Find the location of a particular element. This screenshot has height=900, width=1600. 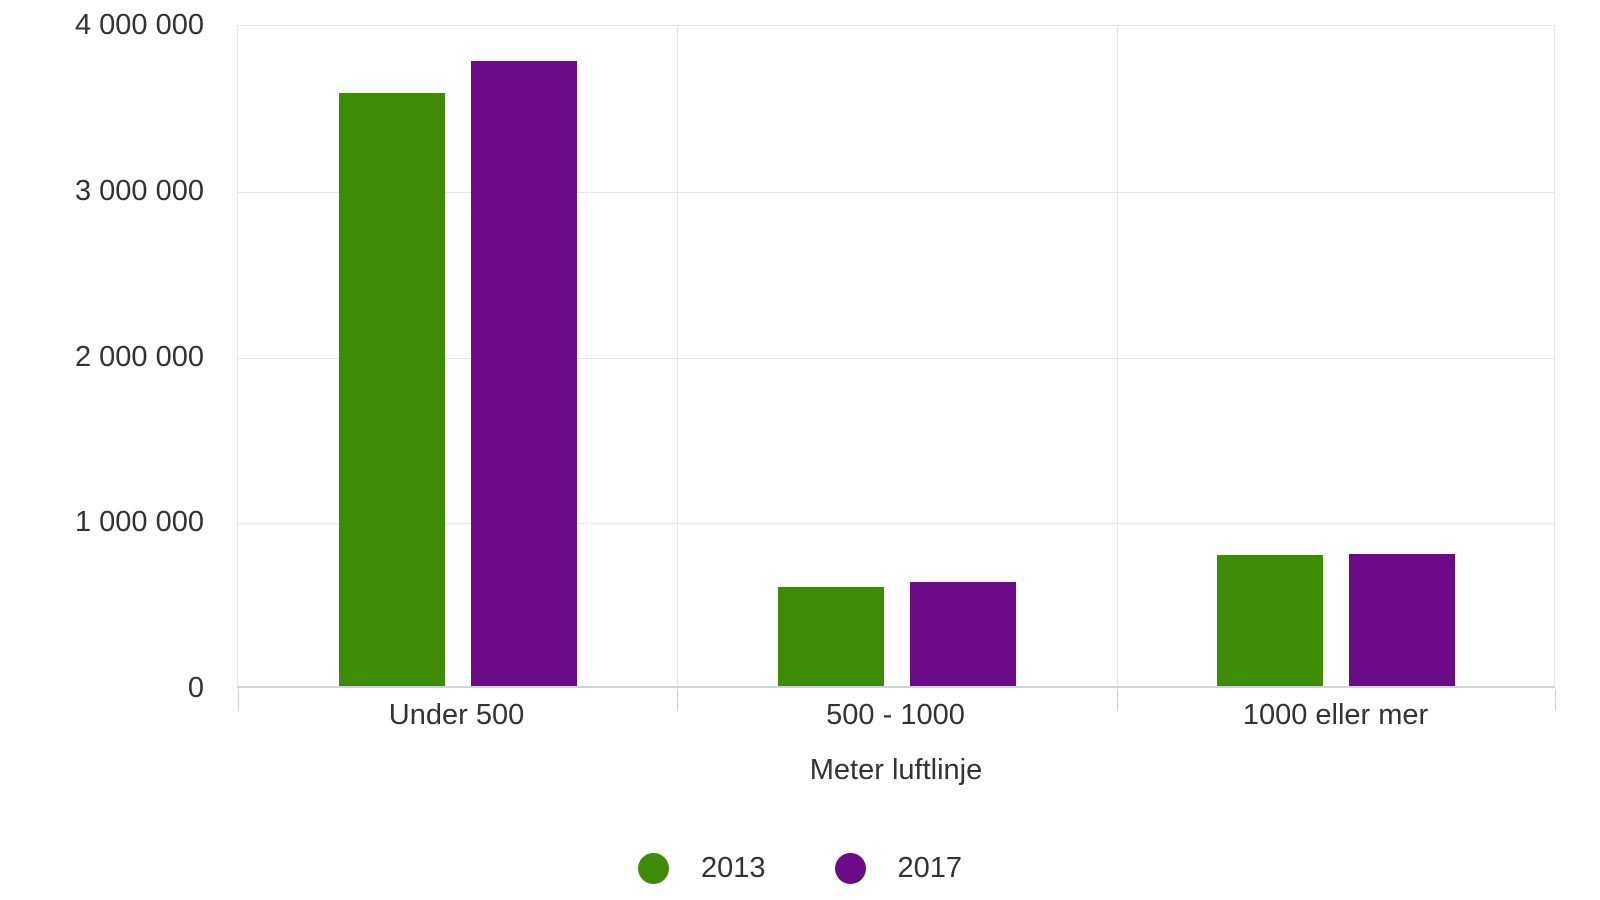

bar-2013-1000-eller-mer is located at coordinates (1270, 620).